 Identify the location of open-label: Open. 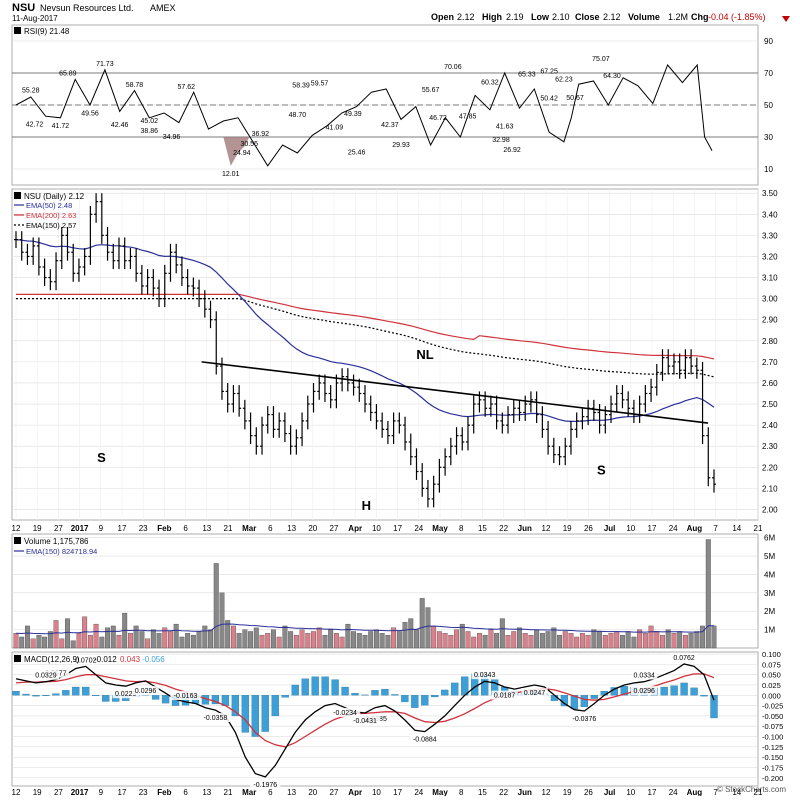
(442, 17).